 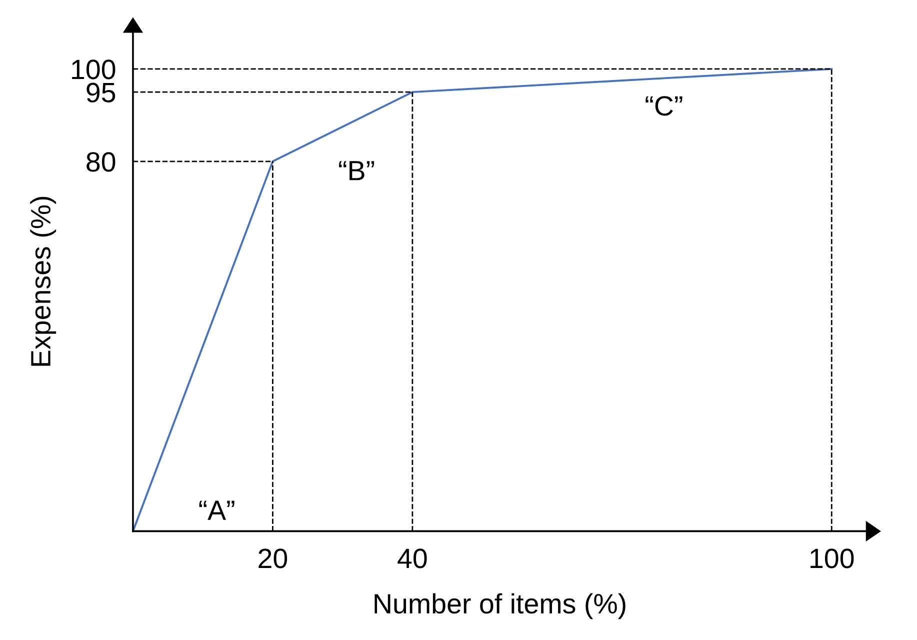 I want to click on y-tick-label: 95, so click(x=101, y=92).